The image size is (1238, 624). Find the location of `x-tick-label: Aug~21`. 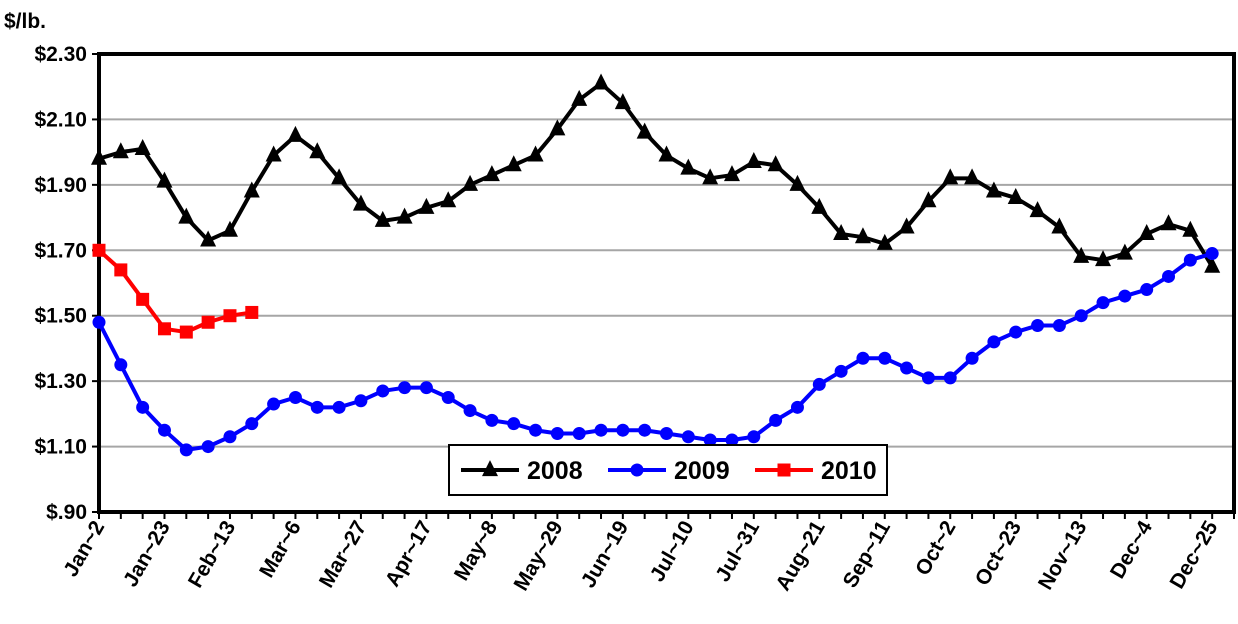

x-tick-label: Aug~21 is located at coordinates (800, 556).